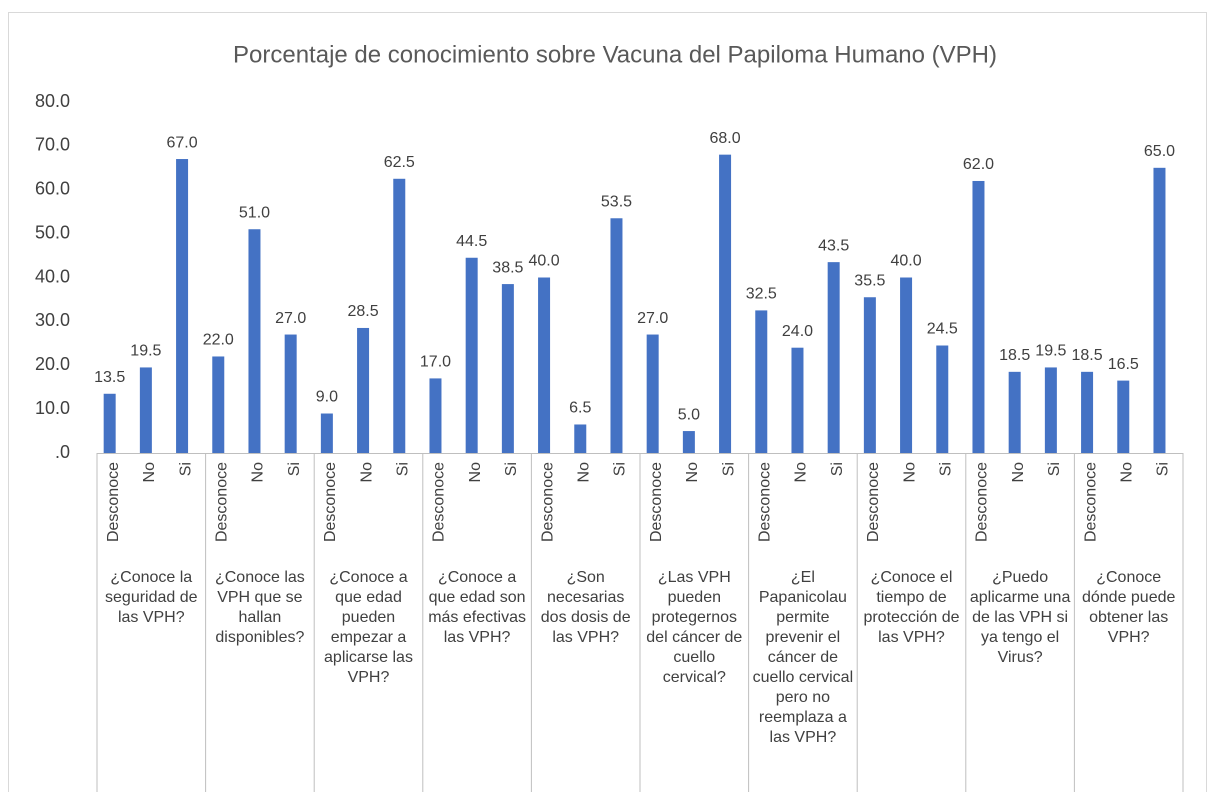  Describe the element at coordinates (616, 201) in the screenshot. I see `data-label: 53.5` at that location.